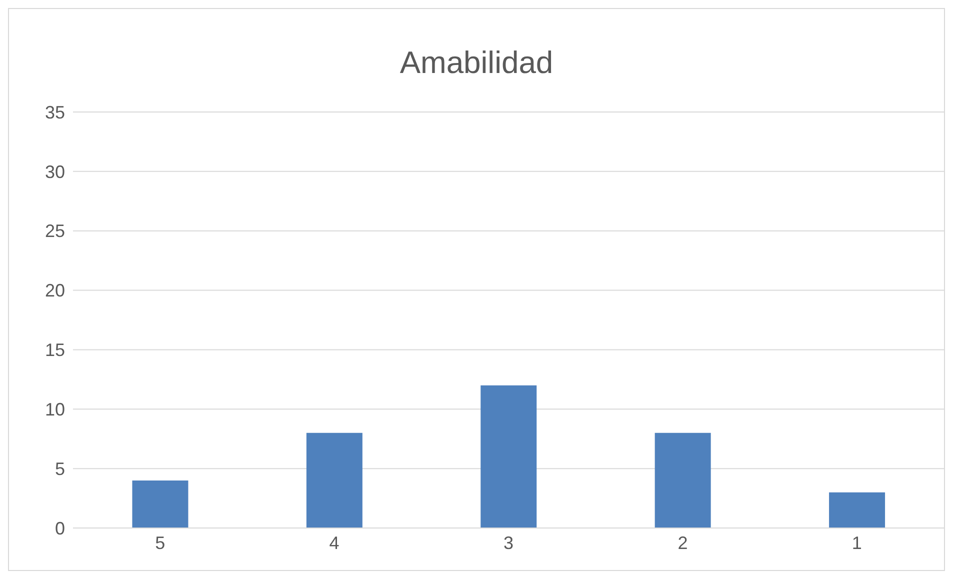  I want to click on x-tick-label: 4, so click(334, 542).